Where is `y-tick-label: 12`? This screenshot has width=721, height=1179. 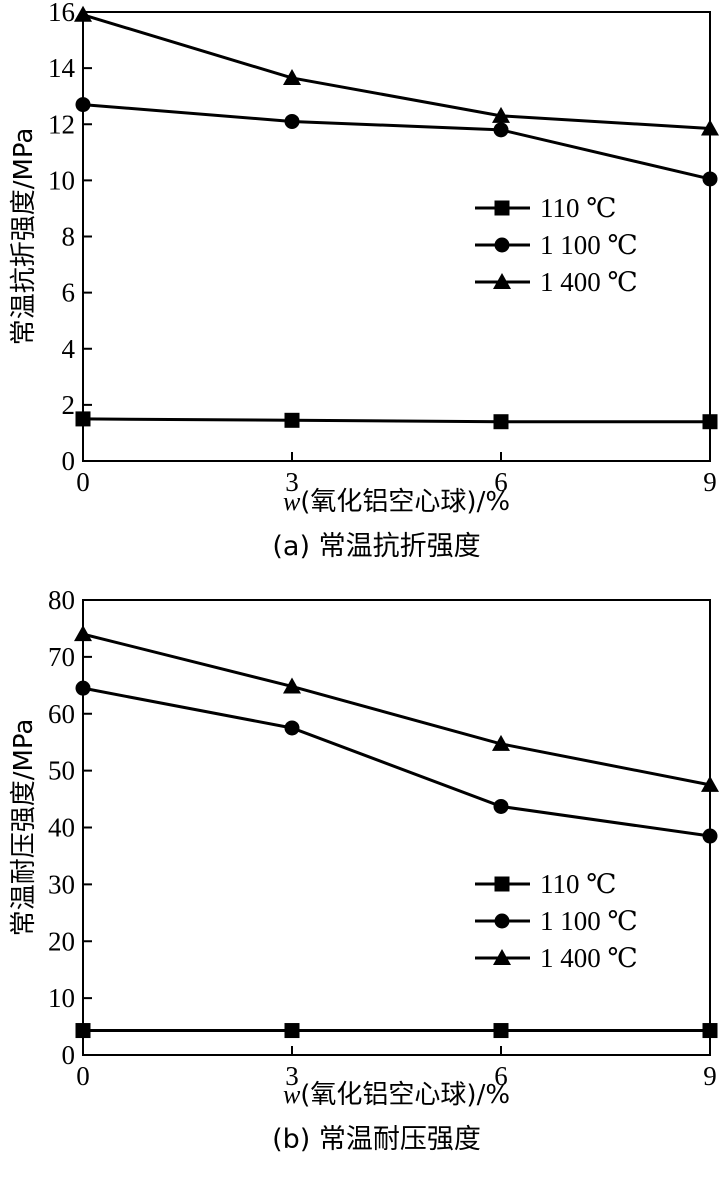 y-tick-label: 12 is located at coordinates (61, 124).